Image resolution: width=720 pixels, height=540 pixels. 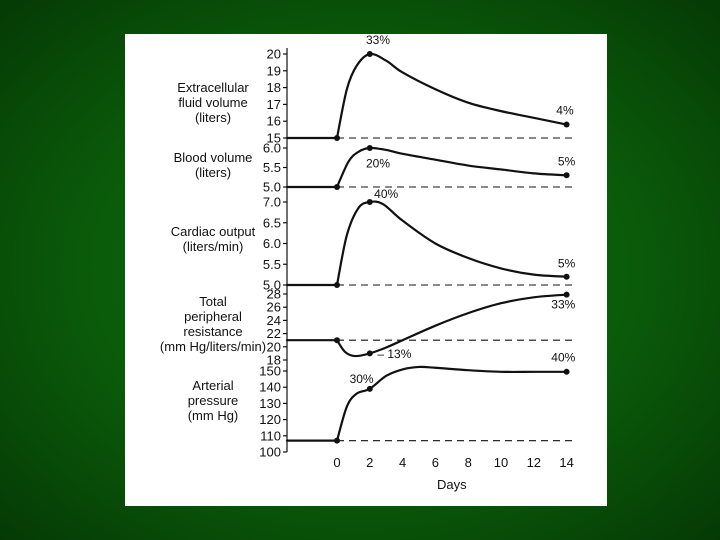 I want to click on ap-y-tick-label: 140, so click(x=270, y=387).